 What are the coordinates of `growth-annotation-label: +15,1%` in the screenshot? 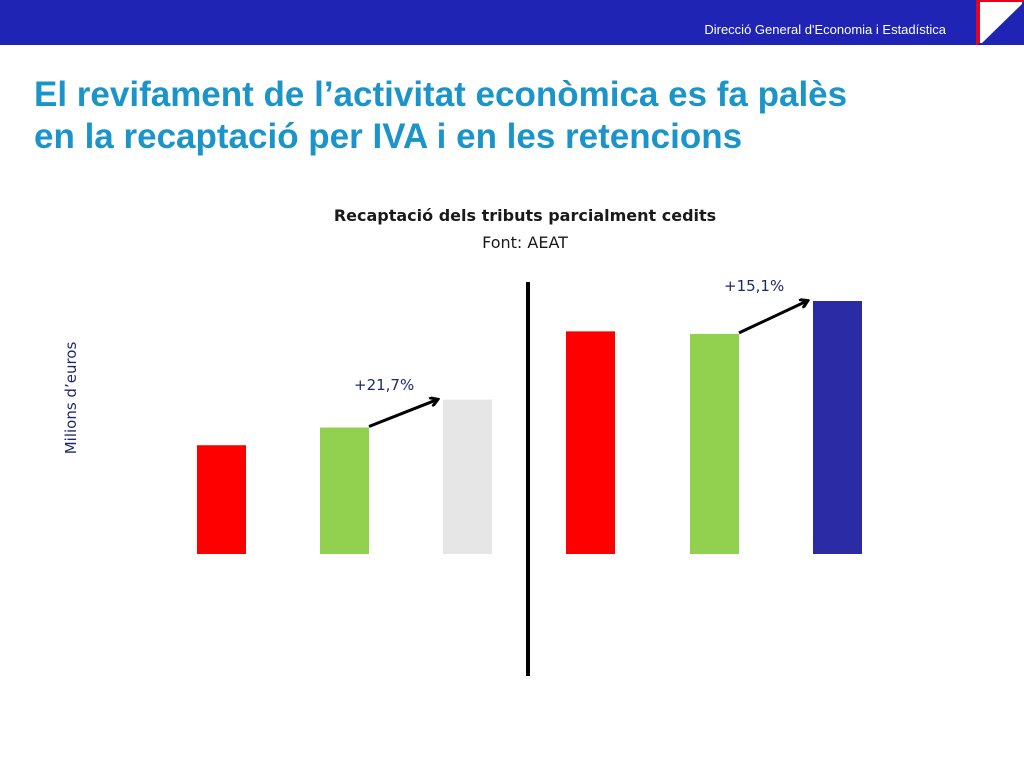 It's located at (754, 286).